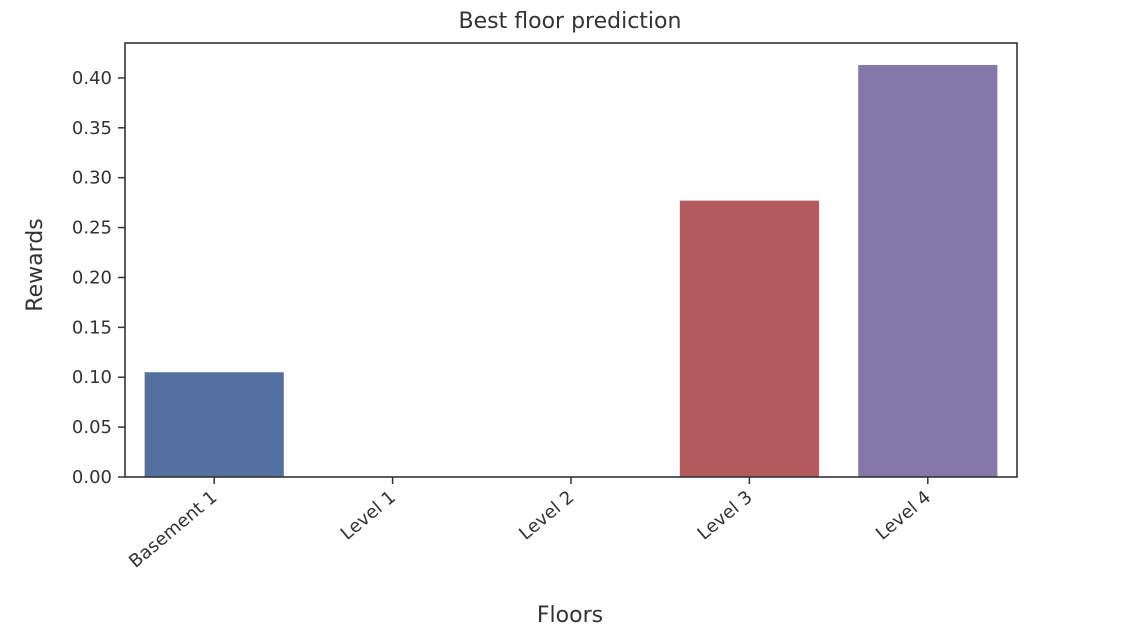 This screenshot has height=634, width=1148. I want to click on y-tick-label: 0.35, so click(92, 128).